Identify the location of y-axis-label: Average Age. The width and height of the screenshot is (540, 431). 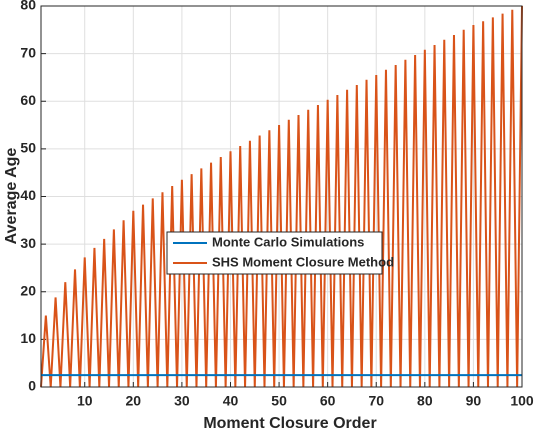
(11, 196).